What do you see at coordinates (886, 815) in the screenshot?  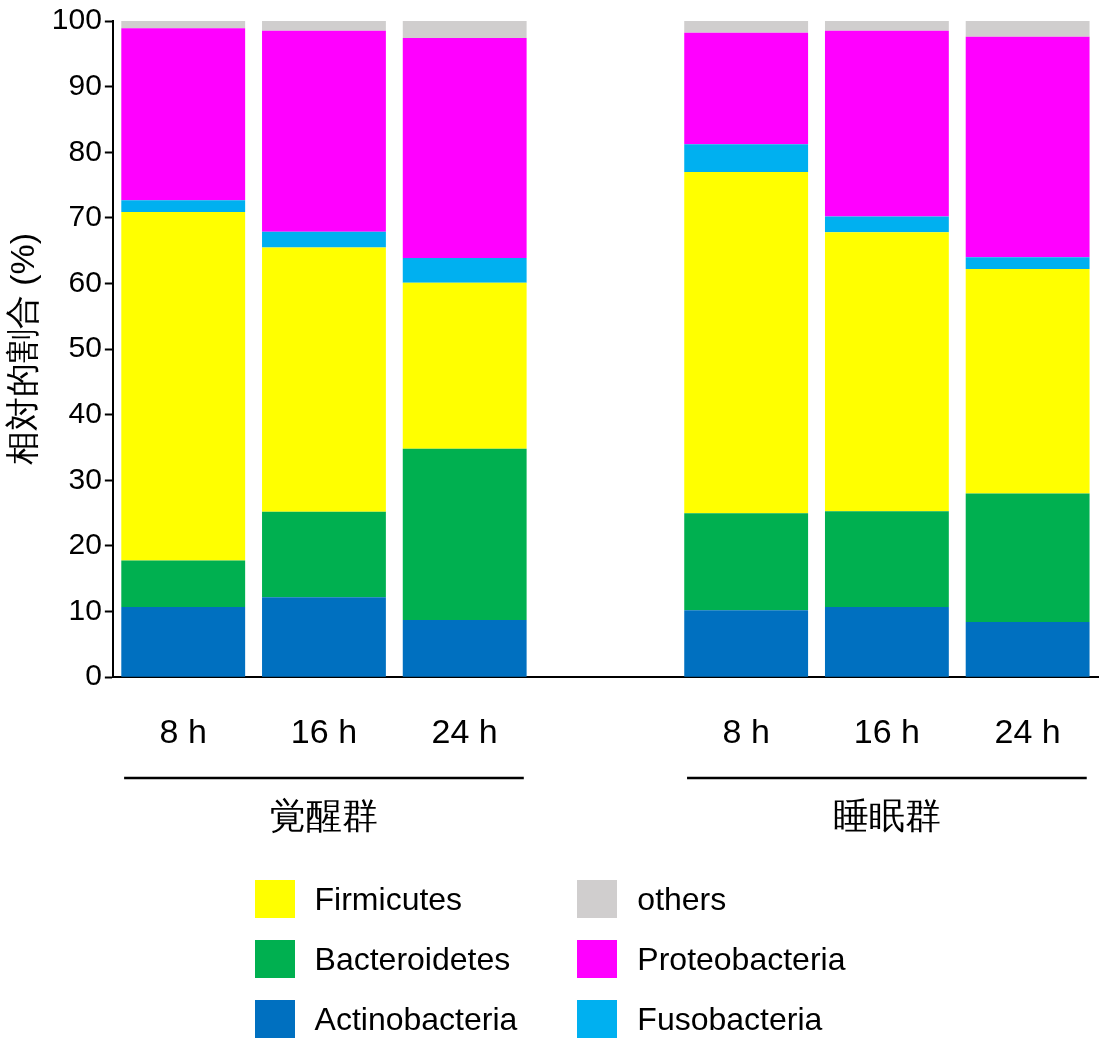 I see `text: 睡眠群` at bounding box center [886, 815].